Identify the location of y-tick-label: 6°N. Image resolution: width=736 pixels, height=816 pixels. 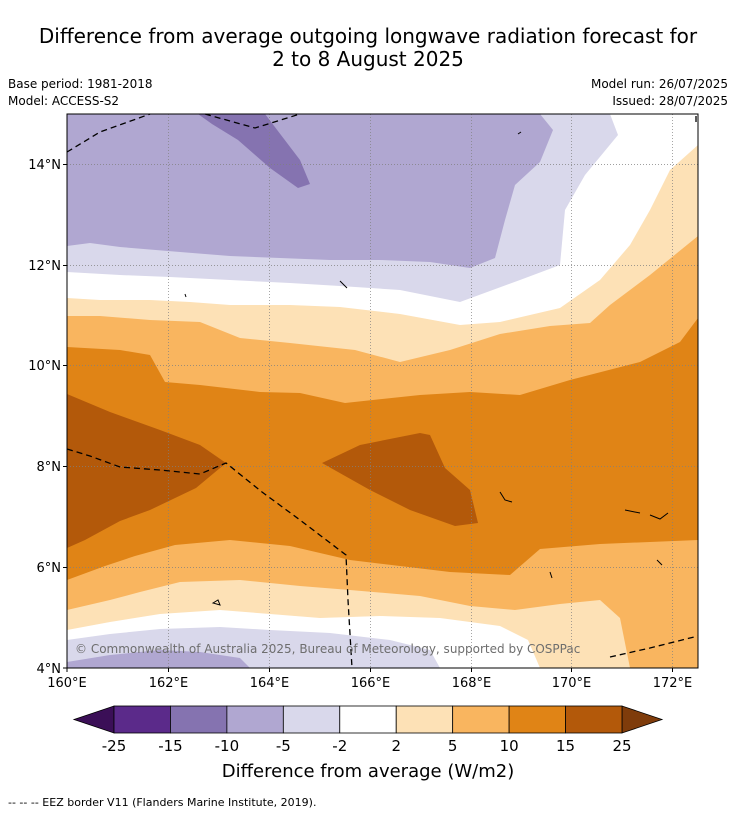
(49, 568).